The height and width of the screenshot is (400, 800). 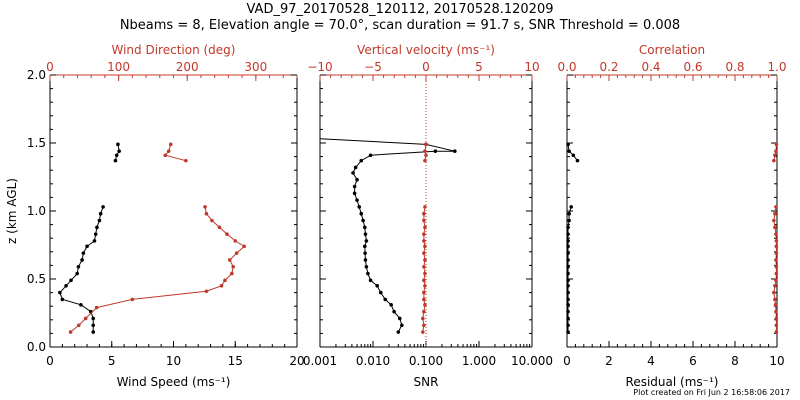 What do you see at coordinates (36, 75) in the screenshot?
I see `y-tick-label: 2.0` at bounding box center [36, 75].